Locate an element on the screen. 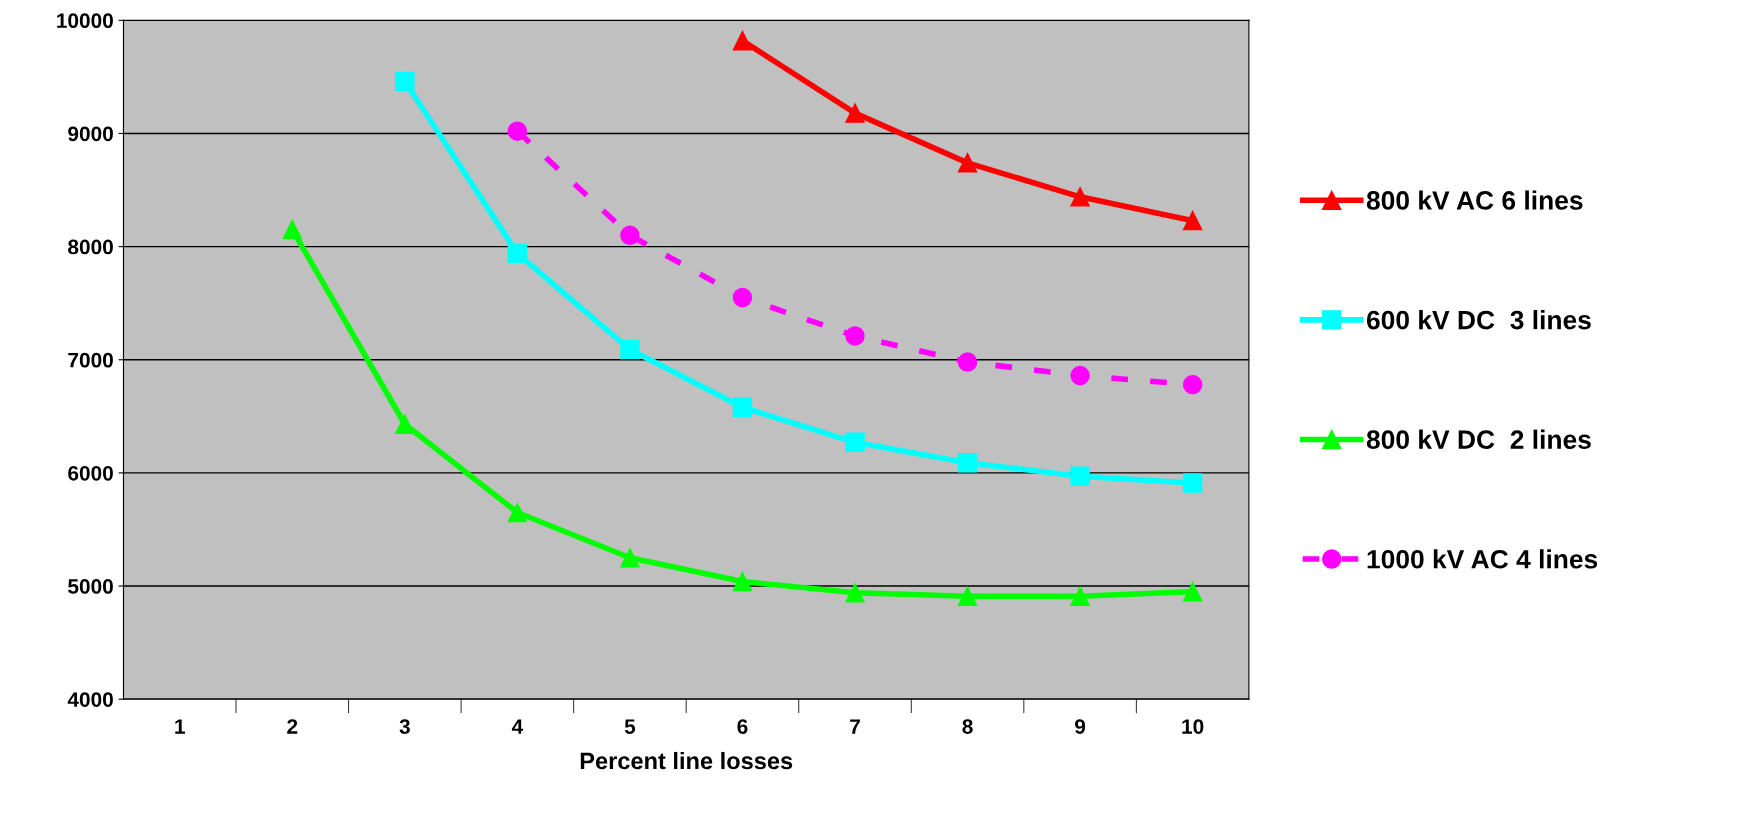 The width and height of the screenshot is (1764, 813). x-tick-label: 5 is located at coordinates (630, 726).